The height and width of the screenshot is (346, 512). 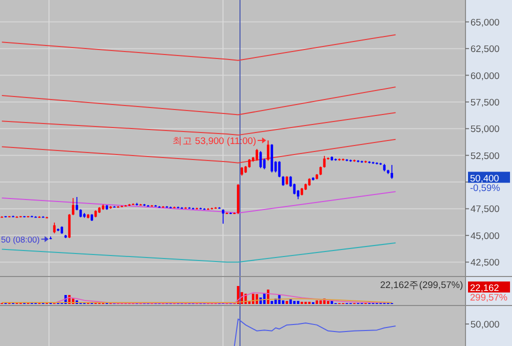 I want to click on text: 50,400, so click(x=485, y=178).